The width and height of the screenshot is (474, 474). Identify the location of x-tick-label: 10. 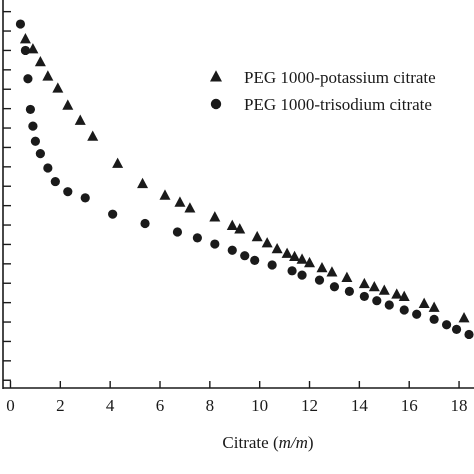
(259, 405).